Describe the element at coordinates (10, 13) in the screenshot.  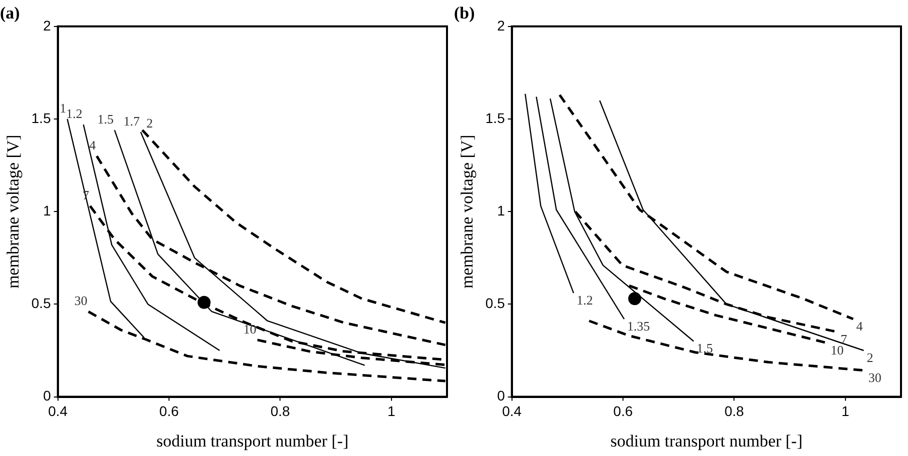
I see `chart-title: (a)` at that location.